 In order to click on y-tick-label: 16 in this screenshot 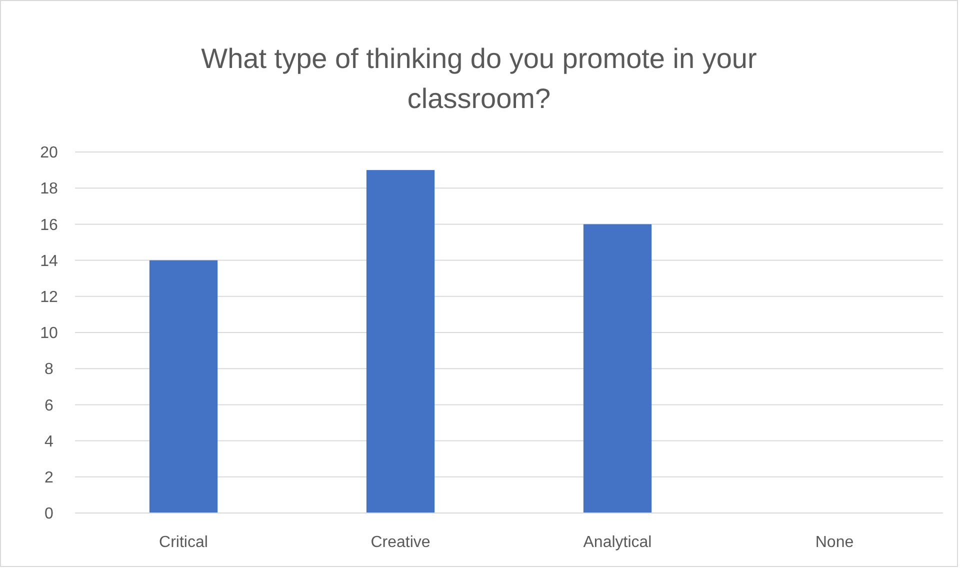, I will do `click(49, 225)`.